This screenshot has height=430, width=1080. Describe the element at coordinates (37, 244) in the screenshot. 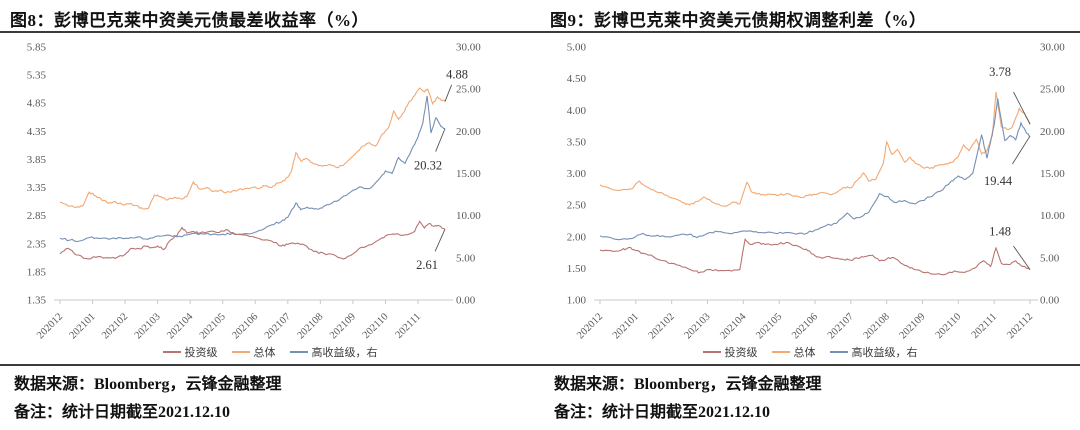

I see `left-axis-tick-label: 2.35` at that location.